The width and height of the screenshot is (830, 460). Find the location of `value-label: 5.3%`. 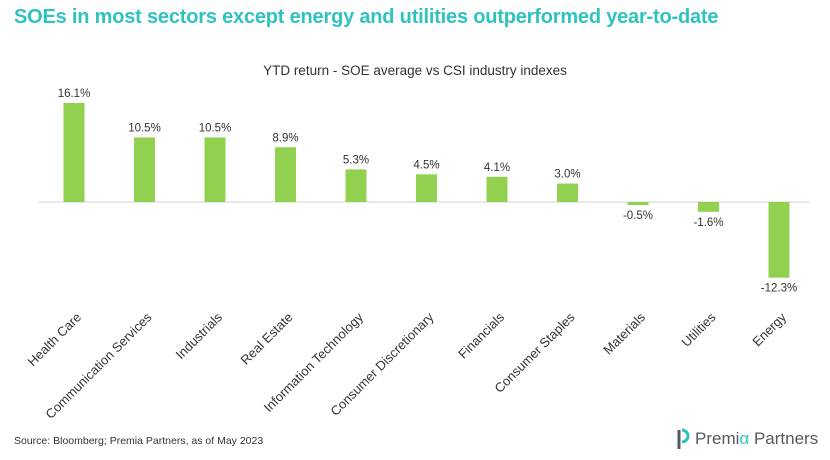

value-label: 5.3% is located at coordinates (356, 160).